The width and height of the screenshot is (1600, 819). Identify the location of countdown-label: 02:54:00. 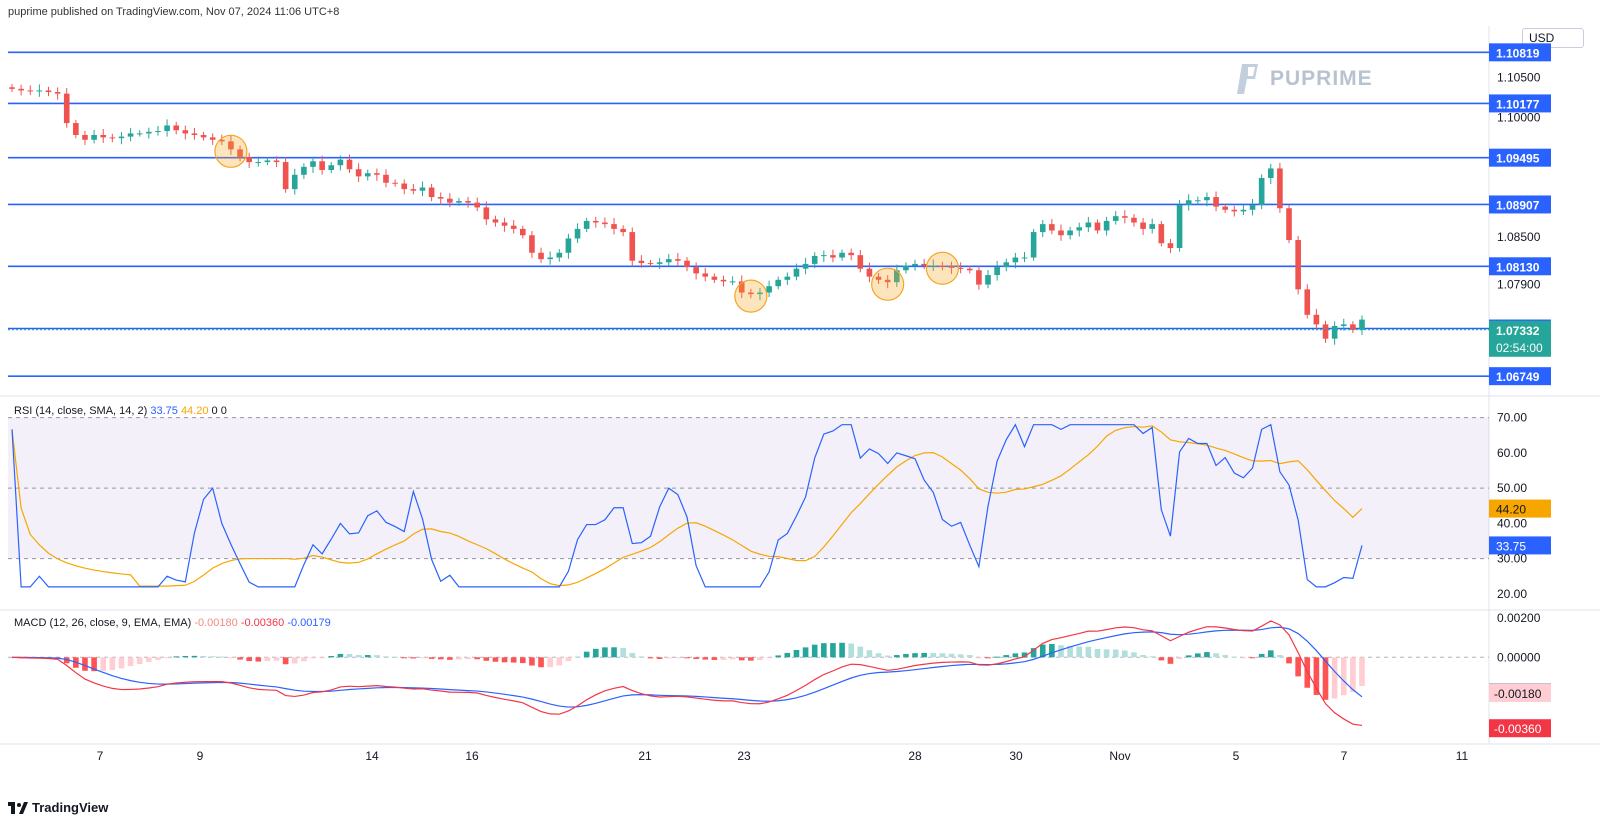
(1519, 348).